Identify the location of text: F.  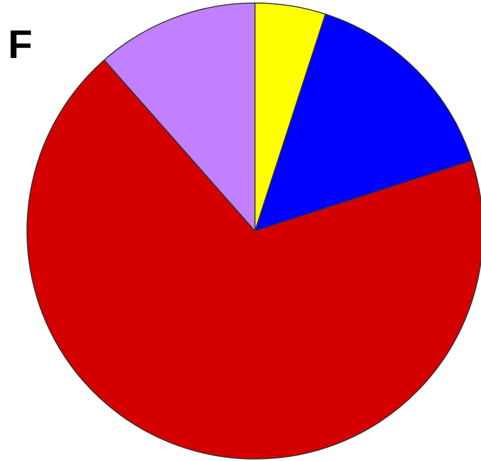
(20, 45).